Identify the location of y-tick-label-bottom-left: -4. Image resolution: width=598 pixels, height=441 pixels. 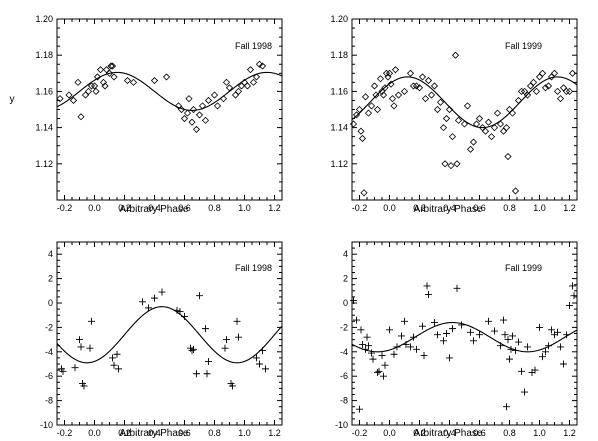
(49, 352).